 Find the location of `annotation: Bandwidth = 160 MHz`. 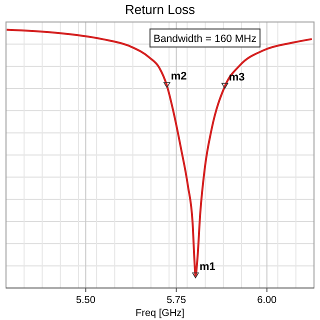

annotation: Bandwidth = 160 MHz is located at coordinates (205, 39).